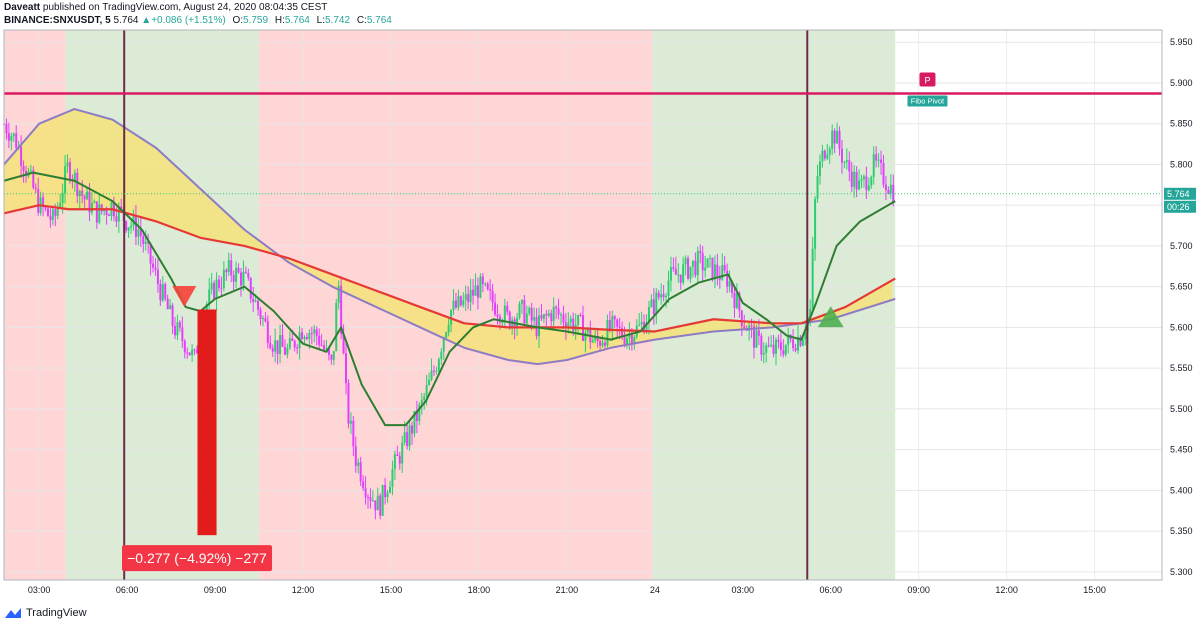 Image resolution: width=1200 pixels, height=625 pixels. Describe the element at coordinates (361, 20) in the screenshot. I see `close-label: C:` at that location.